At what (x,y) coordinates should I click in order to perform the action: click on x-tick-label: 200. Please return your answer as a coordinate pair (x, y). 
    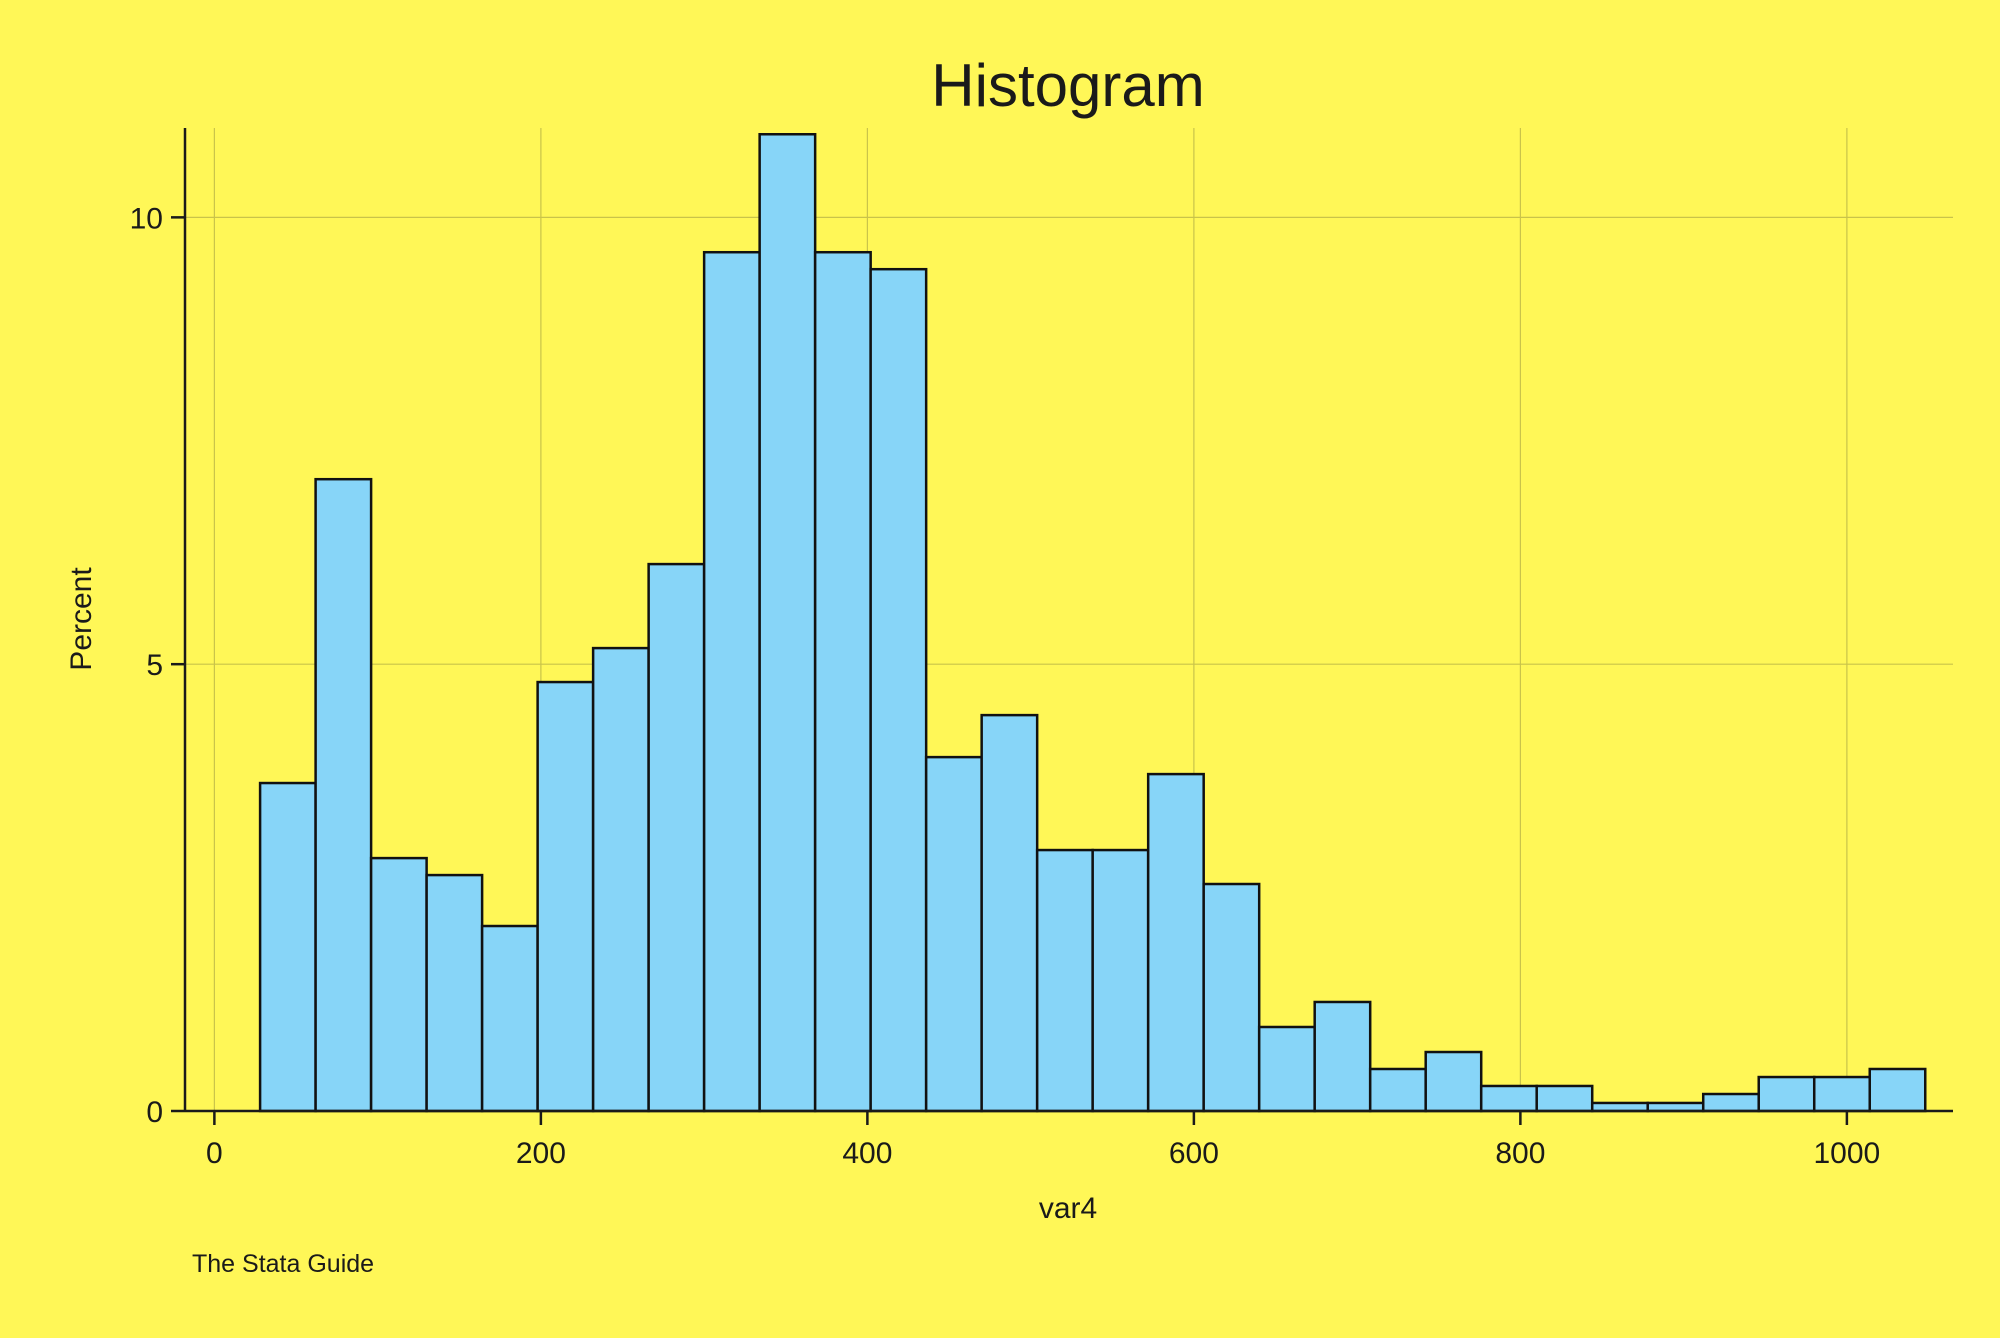
    Looking at the image, I should click on (541, 1153).